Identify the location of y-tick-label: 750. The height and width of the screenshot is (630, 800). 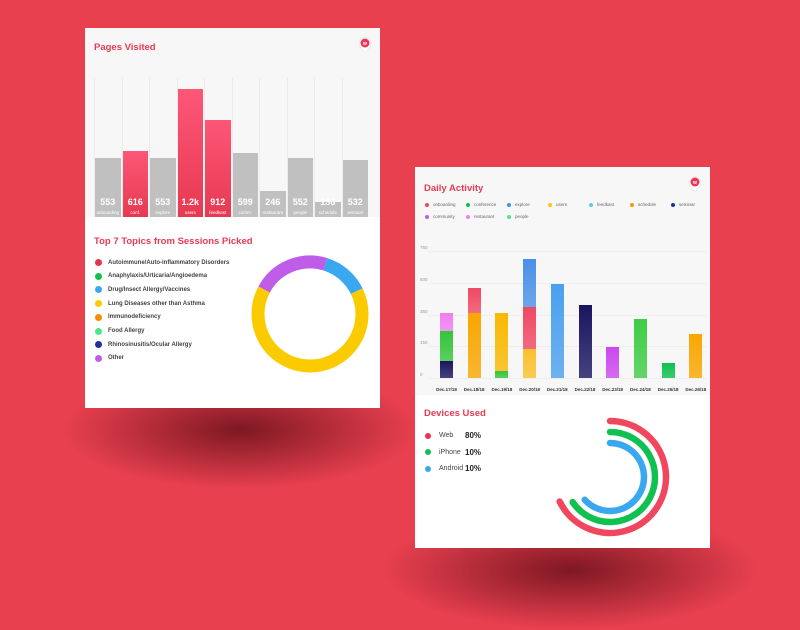
(424, 247).